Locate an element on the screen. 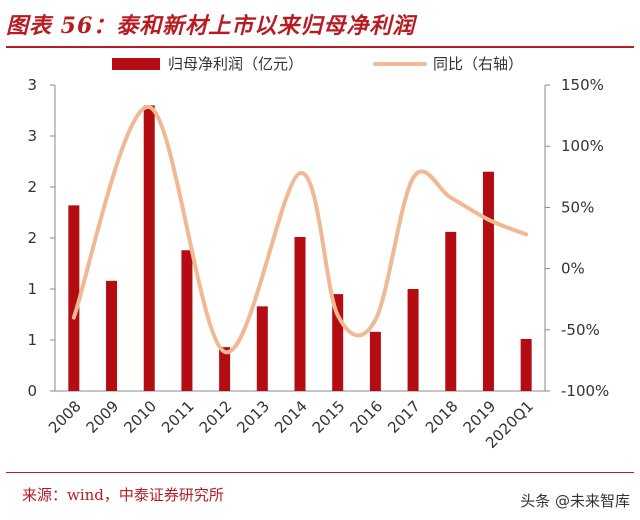 This screenshot has height=520, width=640. title-divider is located at coordinates (320, 47).